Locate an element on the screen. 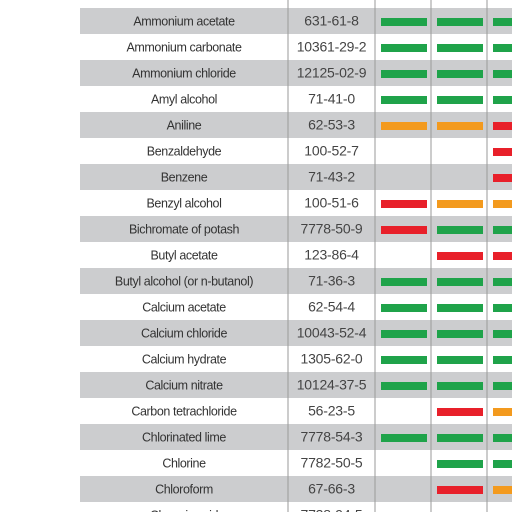 The height and width of the screenshot is (512, 512). cas-number: 10361-29-2 is located at coordinates (332, 47).